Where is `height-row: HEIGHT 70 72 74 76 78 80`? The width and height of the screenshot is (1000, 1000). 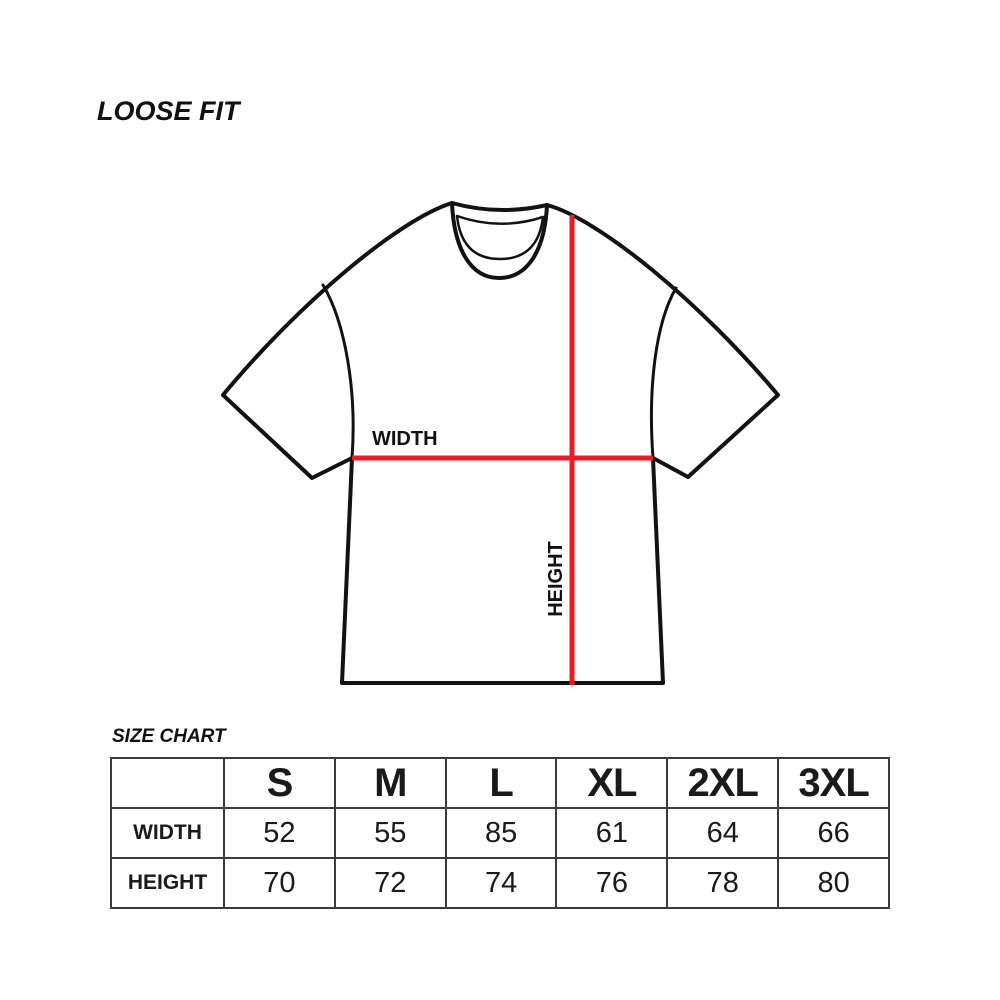
height-row: HEIGHT 70 72 74 76 78 80 is located at coordinates (500, 883).